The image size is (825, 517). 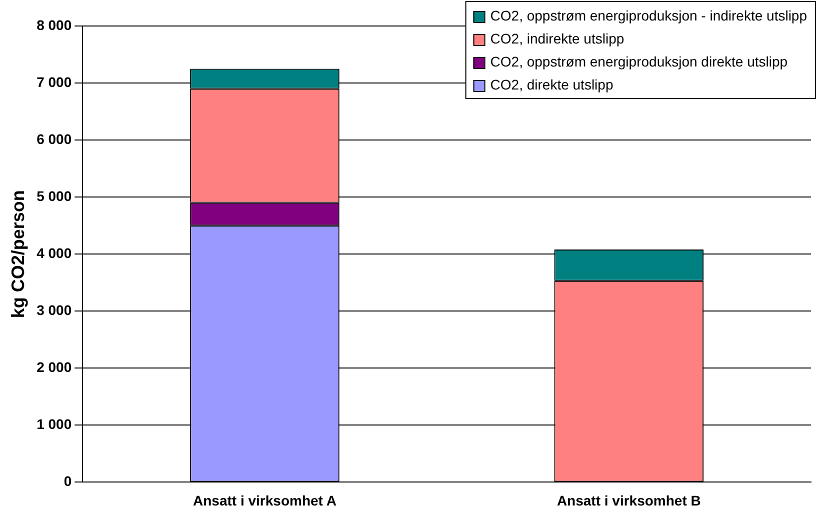 What do you see at coordinates (639, 61) in the screenshot?
I see `legend-label: CO2, oppstrøm energiproduksjon direkte utslipp` at bounding box center [639, 61].